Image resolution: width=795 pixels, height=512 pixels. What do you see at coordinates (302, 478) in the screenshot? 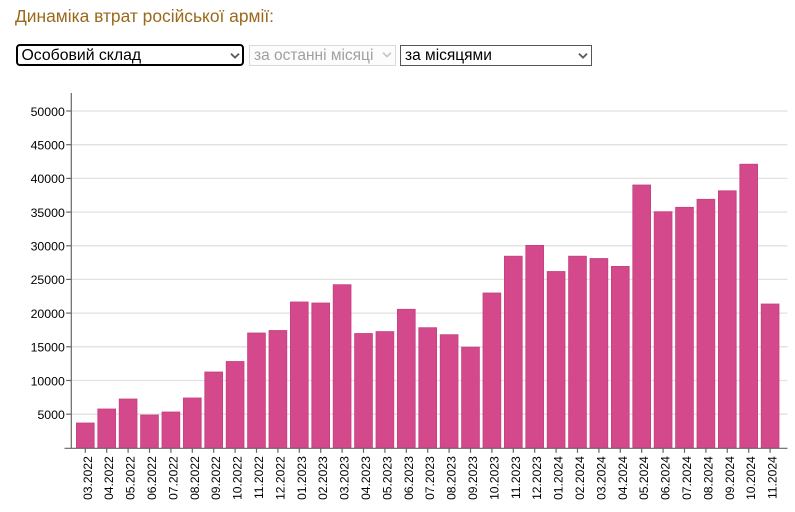
I see `svg-text: 01.2023` at bounding box center [302, 478].